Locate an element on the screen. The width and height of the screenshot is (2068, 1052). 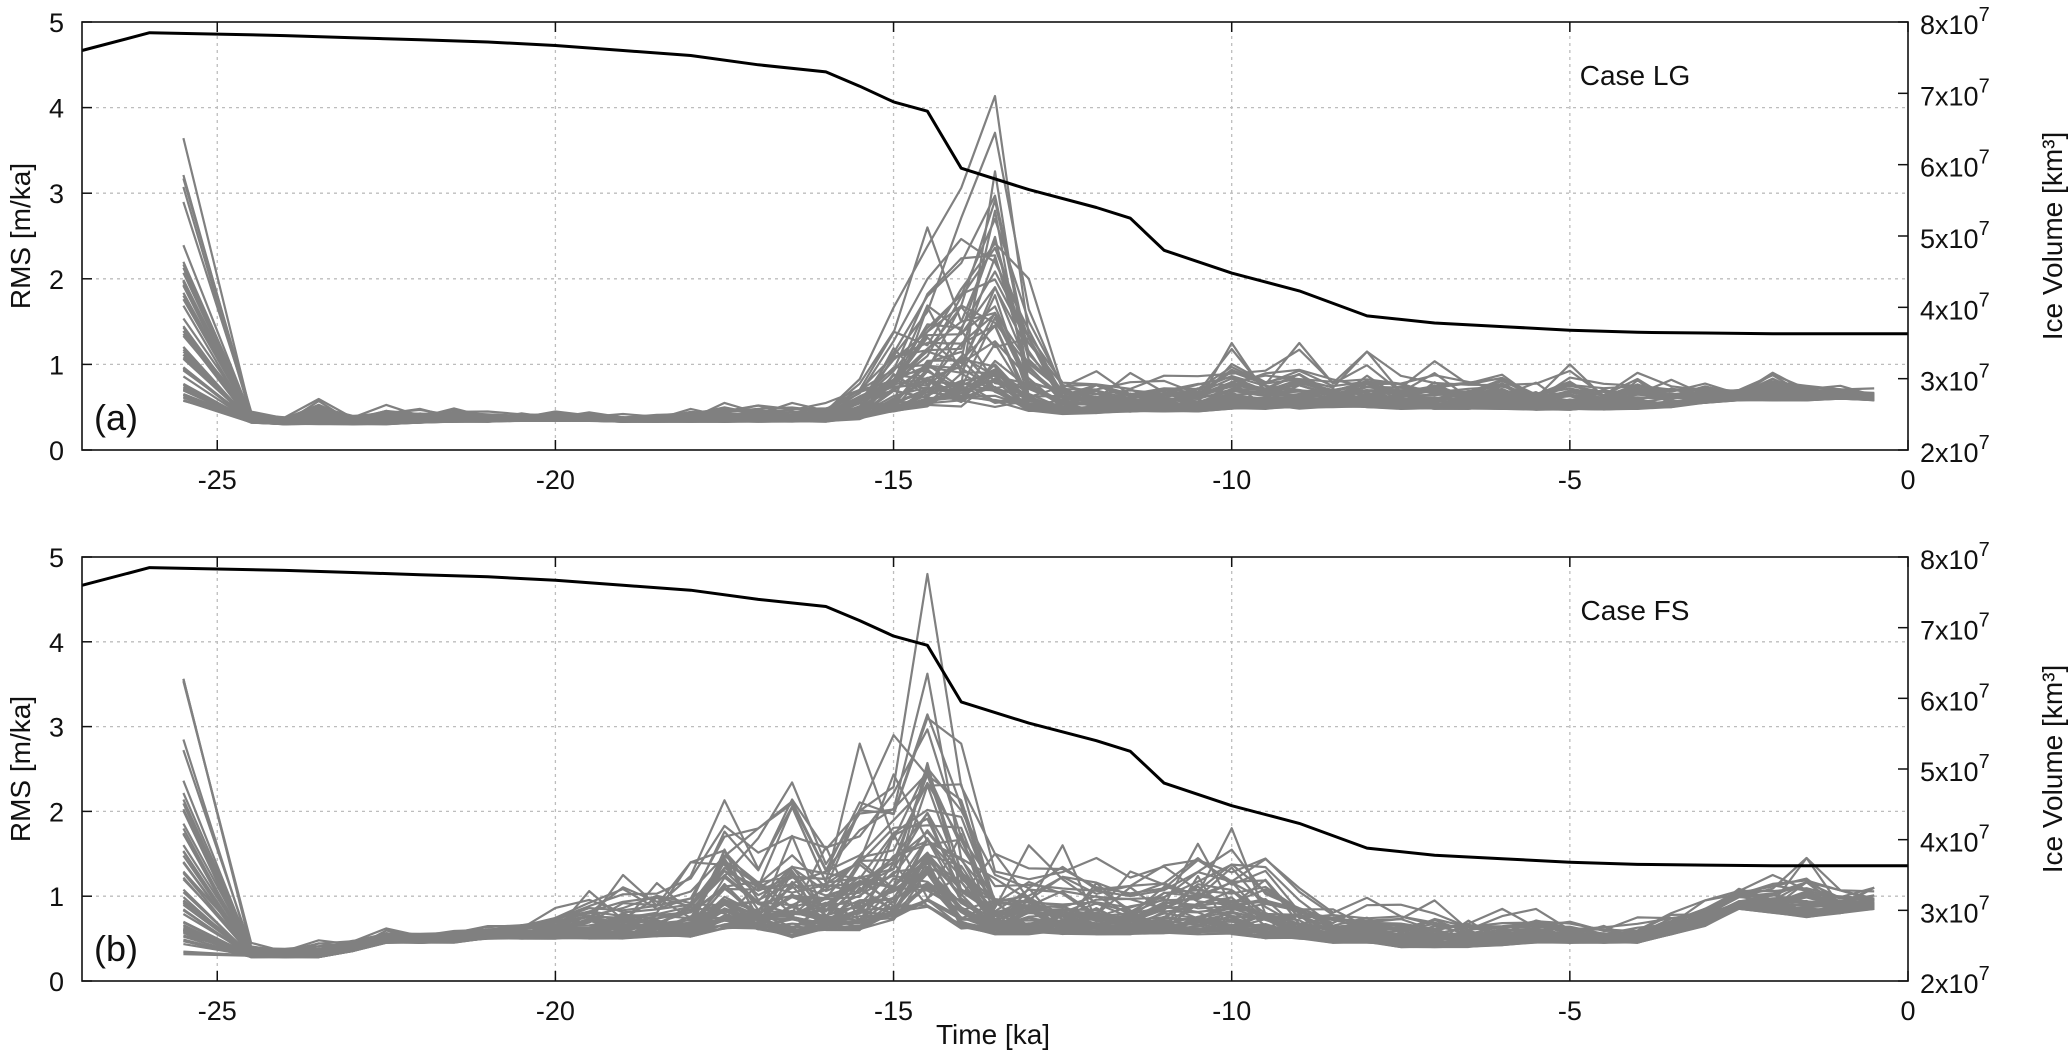
panel-label: (a) is located at coordinates (116, 417).